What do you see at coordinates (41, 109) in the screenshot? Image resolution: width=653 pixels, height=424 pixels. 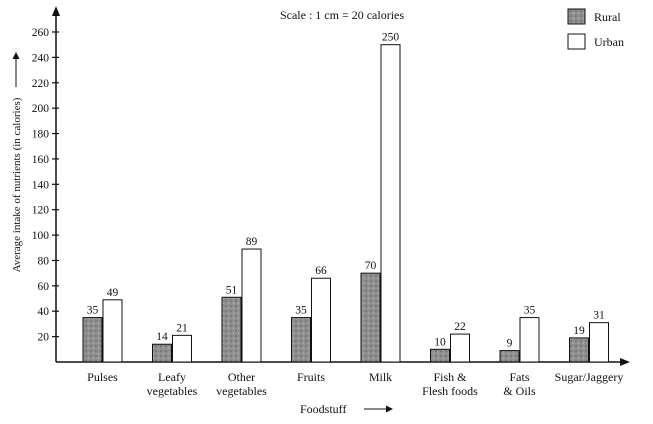 I see `y-tick-label: 200` at bounding box center [41, 109].